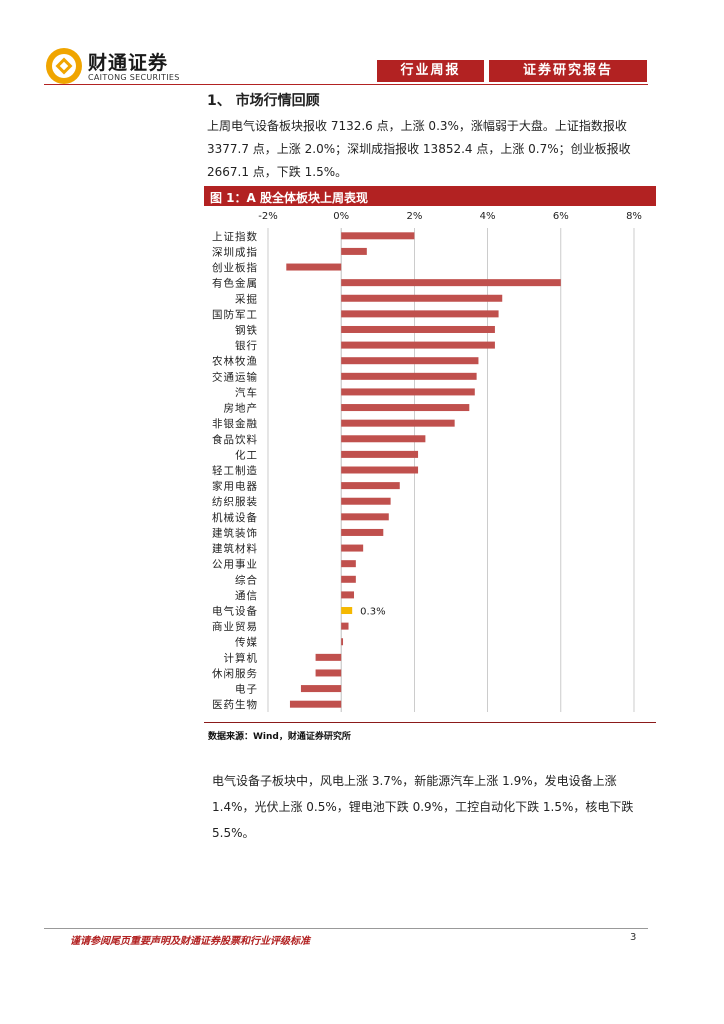 This screenshot has height=1024, width=724. What do you see at coordinates (235, 611) in the screenshot?
I see `category-label: 电气设备` at bounding box center [235, 611].